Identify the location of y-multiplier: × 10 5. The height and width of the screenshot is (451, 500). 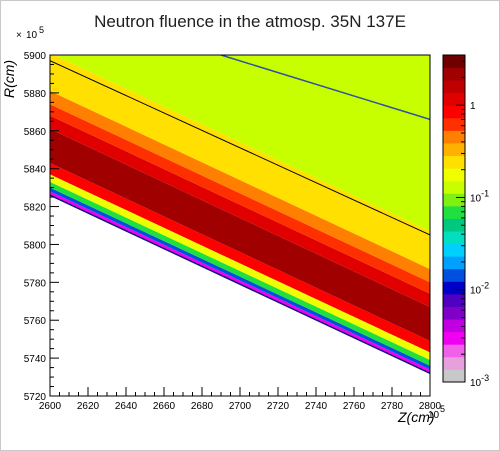
(30, 33).